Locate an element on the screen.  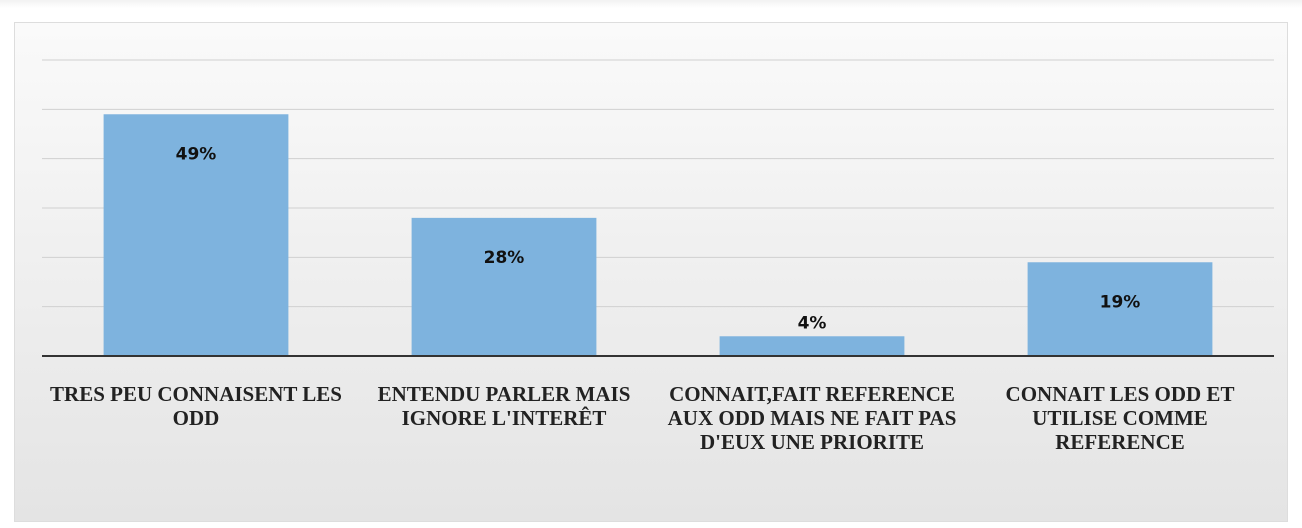
value-label: 4% is located at coordinates (812, 323).